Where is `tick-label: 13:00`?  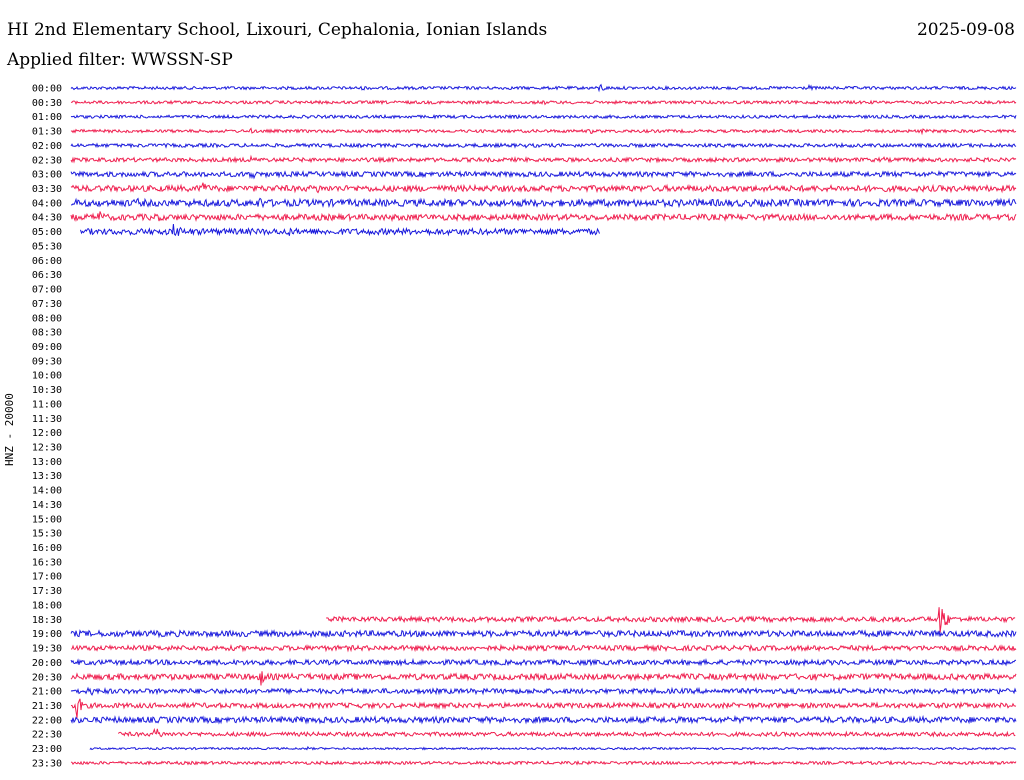 tick-label: 13:00 is located at coordinates (47, 462).